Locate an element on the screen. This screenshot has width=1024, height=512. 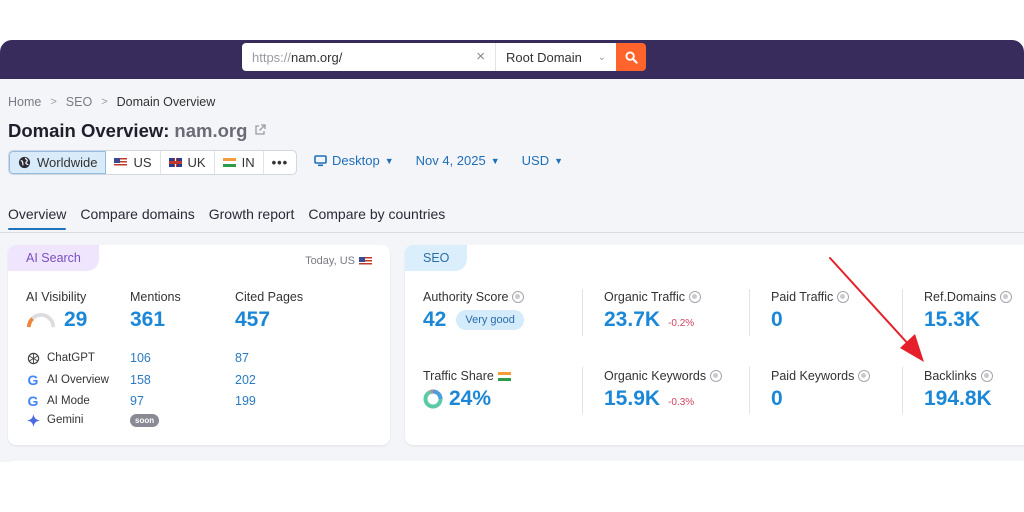
organic-keywords-value-row: 15.9K -0.3% is located at coordinates (663, 399).